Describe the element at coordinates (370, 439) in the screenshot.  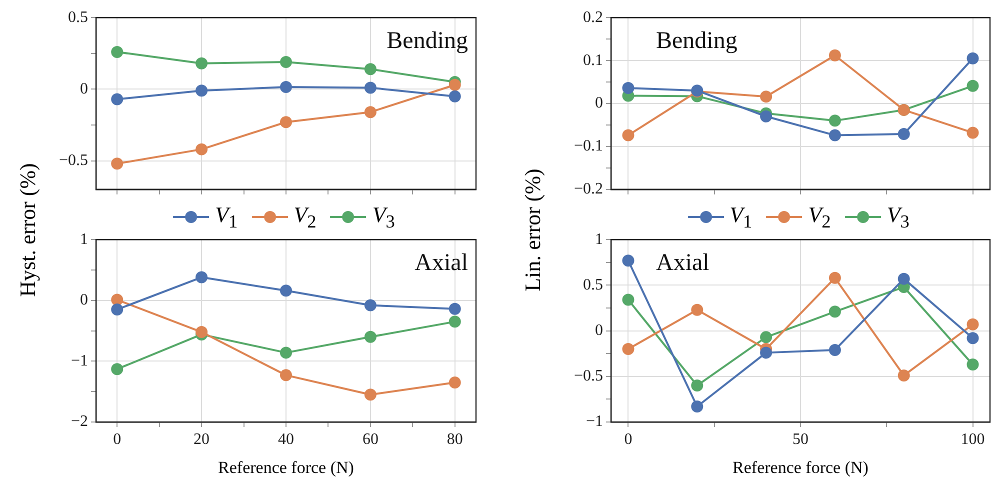
I see `x-tick-label: 60` at that location.